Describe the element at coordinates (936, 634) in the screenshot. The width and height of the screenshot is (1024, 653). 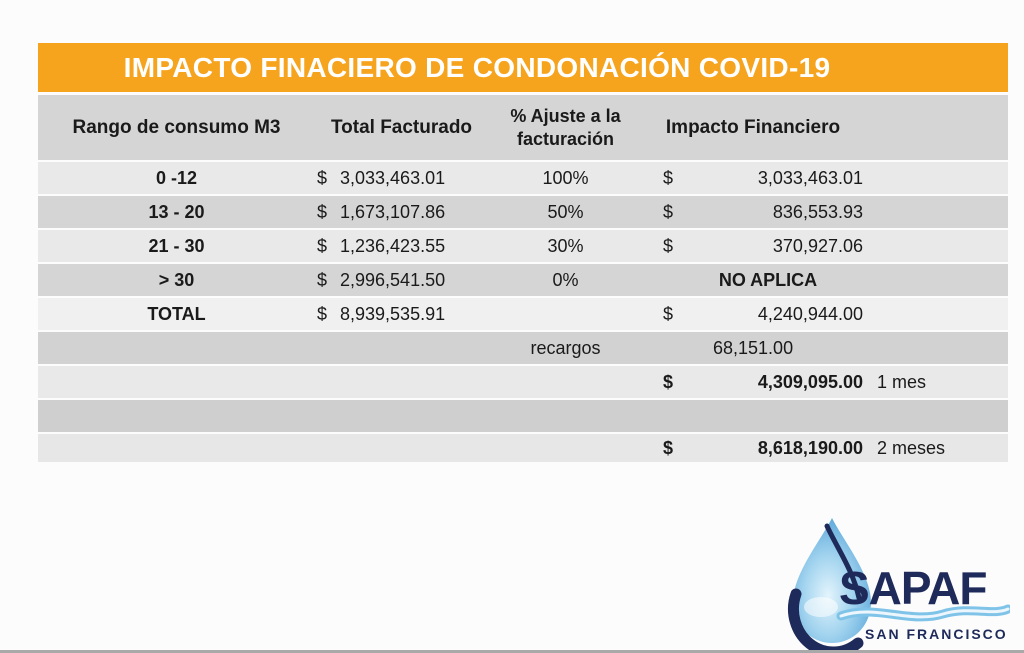
I see `logo-subtitle: SAN FRANCISCO` at that location.